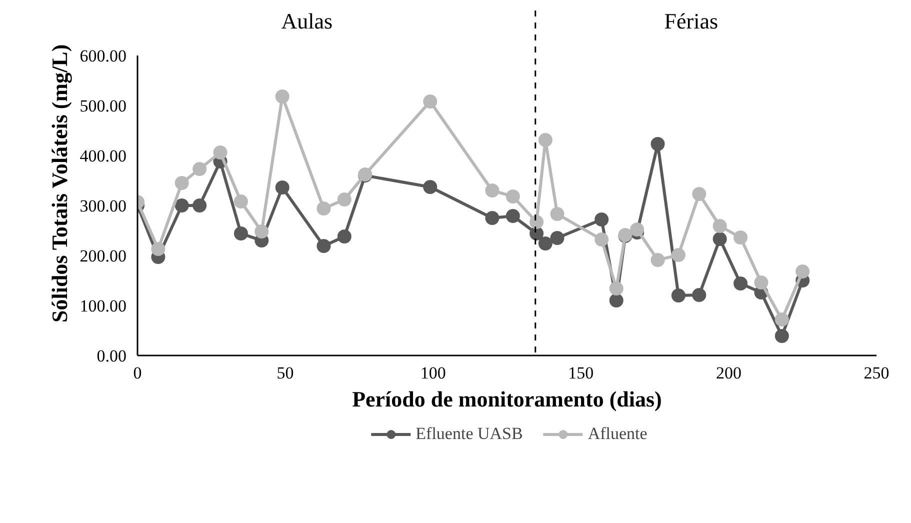 The height and width of the screenshot is (523, 911). Describe the element at coordinates (581, 373) in the screenshot. I see `x-tick-label: 150` at that location.